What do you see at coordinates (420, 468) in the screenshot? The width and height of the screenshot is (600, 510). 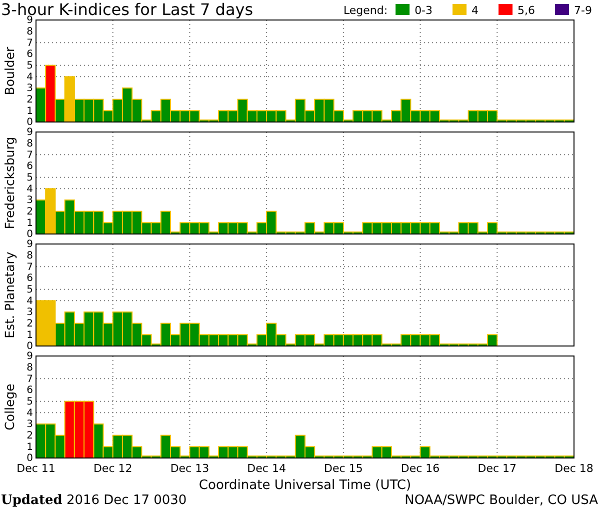 I see `x-tick-label: Dec 16` at bounding box center [420, 468].